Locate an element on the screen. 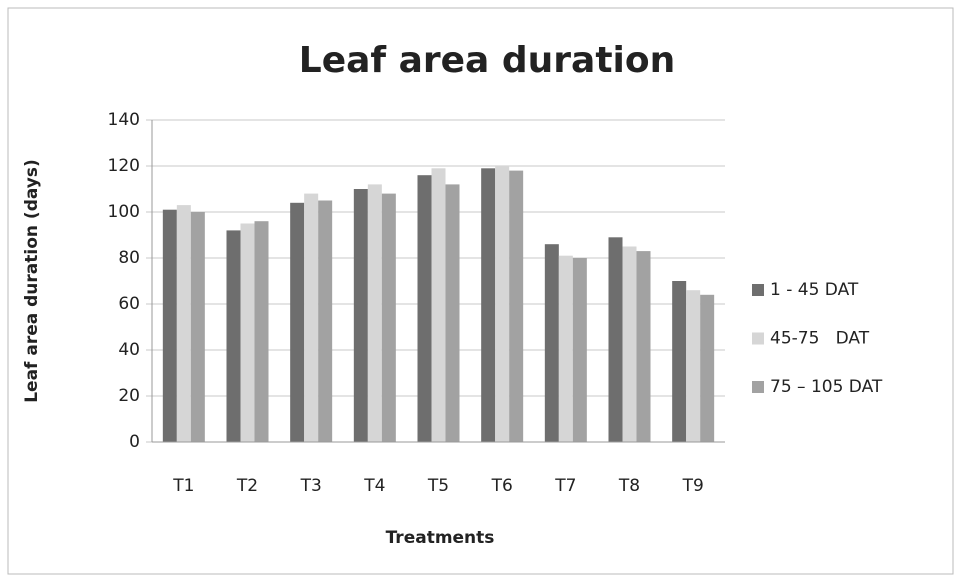 Image resolution: width=961 pixels, height=582 pixels. y-tick-label: 60 is located at coordinates (129, 304).